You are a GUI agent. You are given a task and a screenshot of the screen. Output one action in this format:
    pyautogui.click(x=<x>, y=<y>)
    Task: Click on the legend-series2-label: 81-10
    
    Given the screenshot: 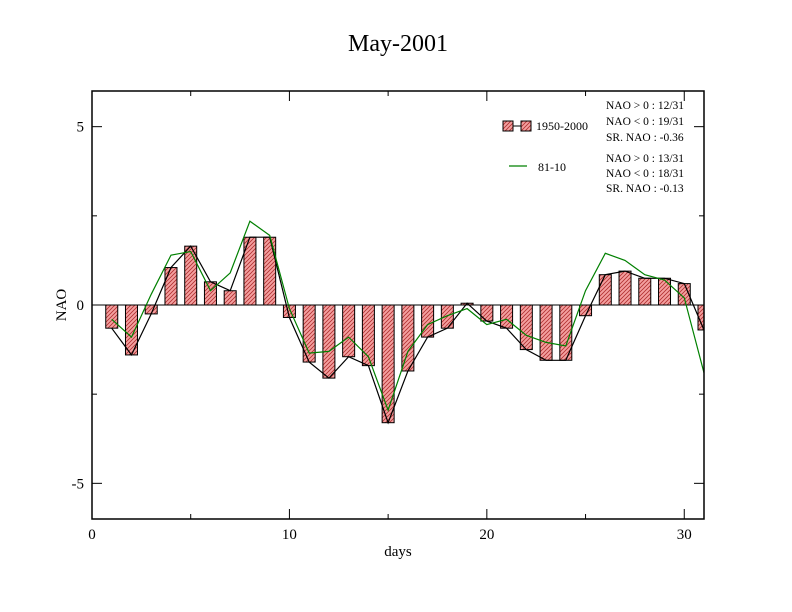 What is the action you would take?
    pyautogui.click(x=552, y=167)
    